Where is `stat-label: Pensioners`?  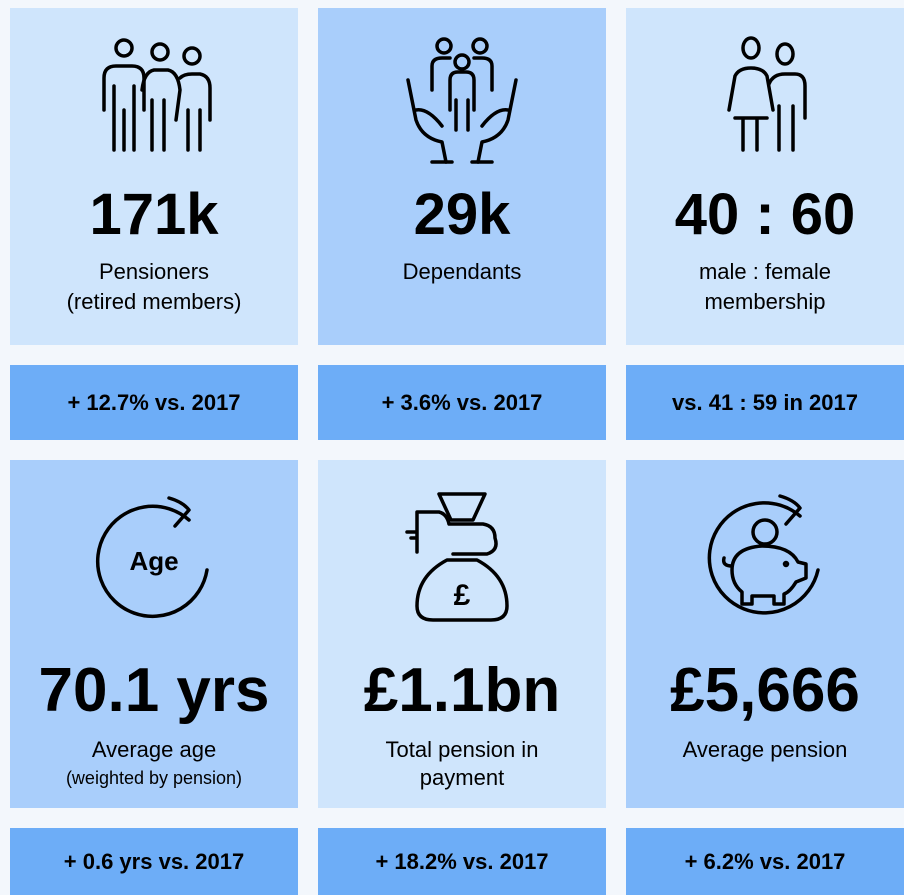
stat-label: Pensioners is located at coordinates (154, 271).